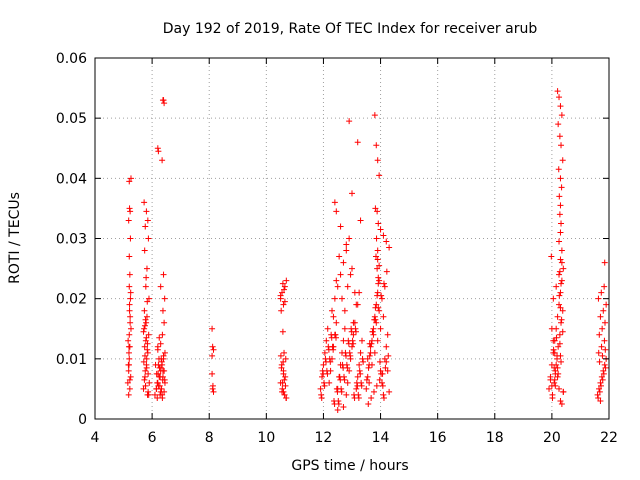 The width and height of the screenshot is (640, 480). Describe the element at coordinates (71, 119) in the screenshot. I see `y-tick-label: 0.05` at that location.